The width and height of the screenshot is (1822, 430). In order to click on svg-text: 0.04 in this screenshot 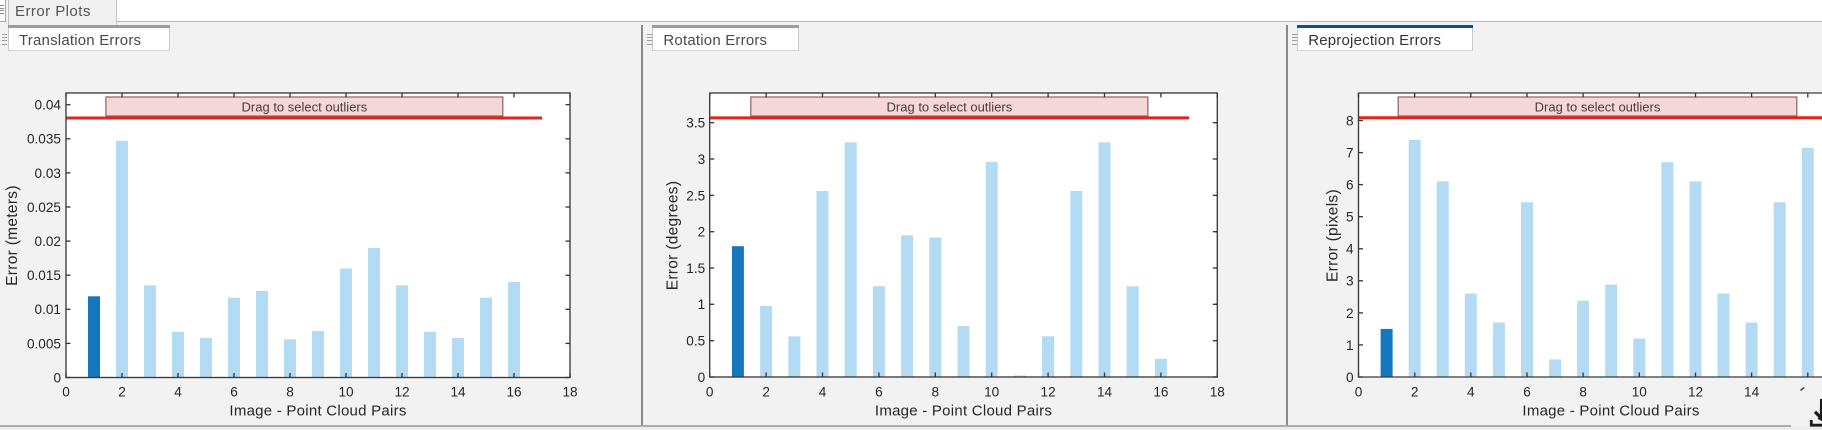, I will do `click(48, 105)`.